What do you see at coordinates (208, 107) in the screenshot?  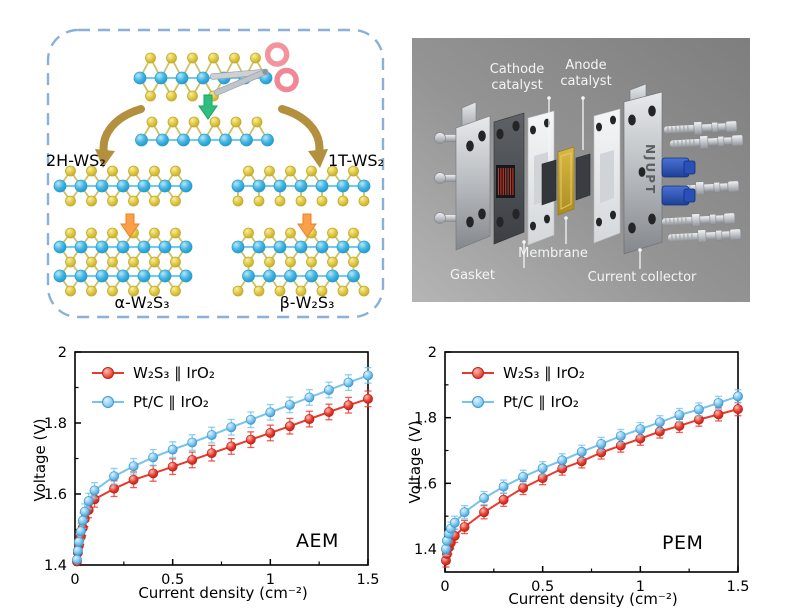 I see `green-arrow-icon` at bounding box center [208, 107].